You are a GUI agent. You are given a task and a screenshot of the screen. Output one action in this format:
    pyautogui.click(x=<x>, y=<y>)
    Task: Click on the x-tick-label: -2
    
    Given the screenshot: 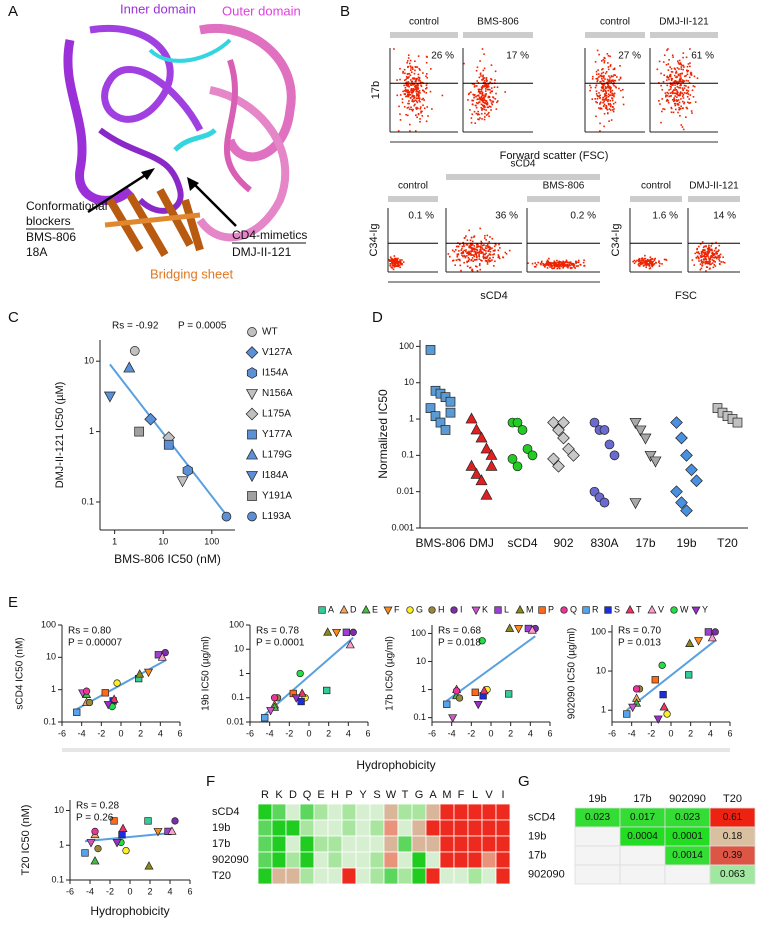 What is the action you would take?
    pyautogui.click(x=101, y=733)
    